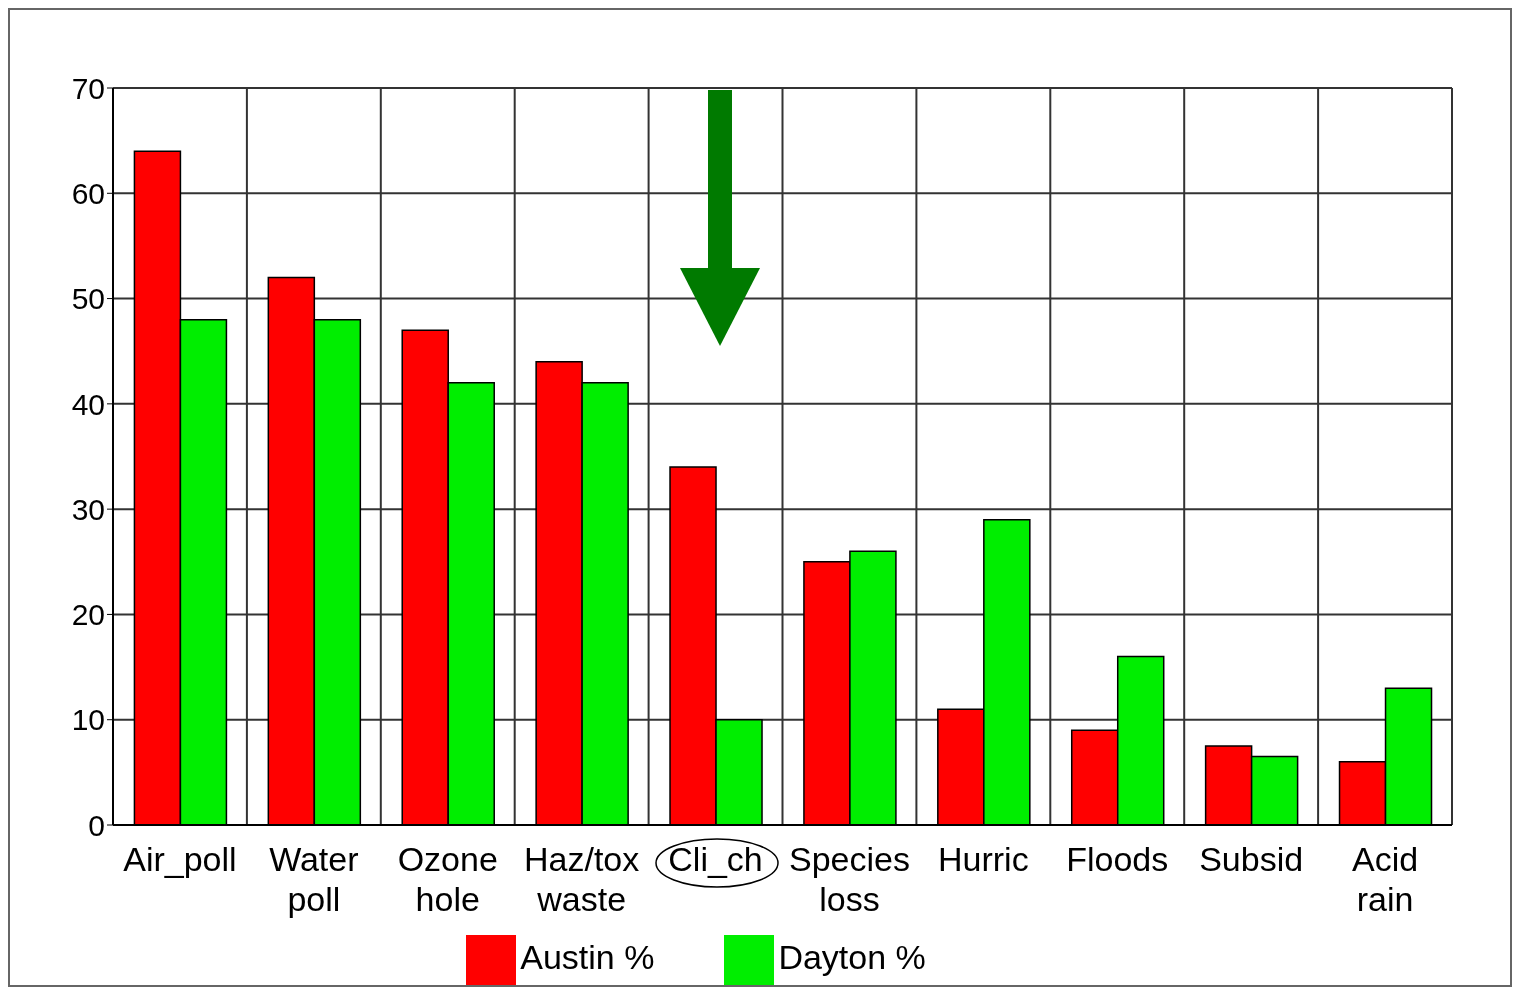 This screenshot has width=1523, height=999. I want to click on y-tick-label: 0, so click(96, 825).